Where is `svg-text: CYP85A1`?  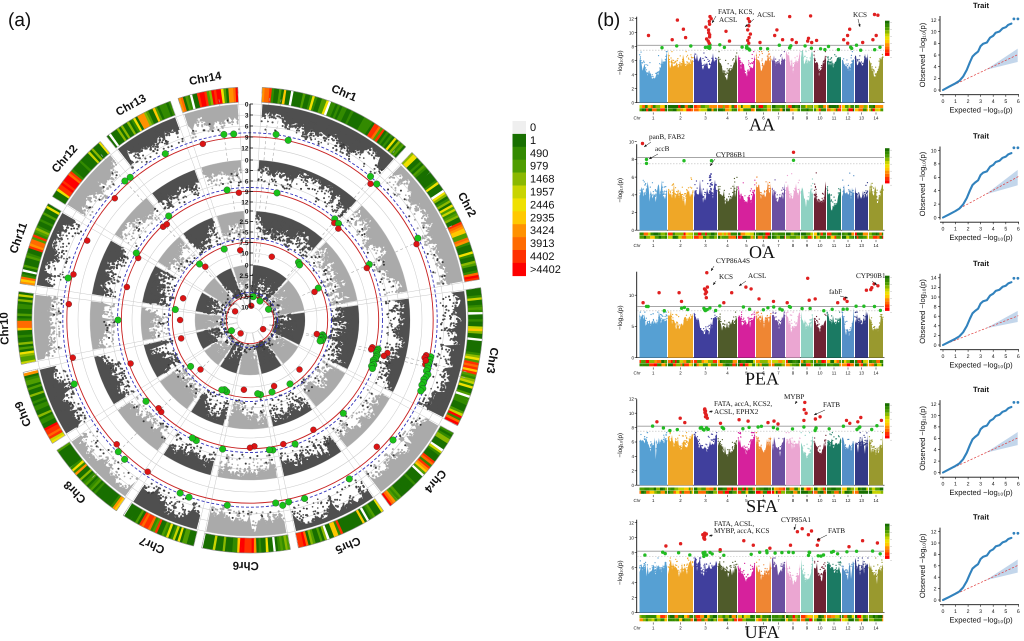 svg-text: CYP85A1 is located at coordinates (796, 520).